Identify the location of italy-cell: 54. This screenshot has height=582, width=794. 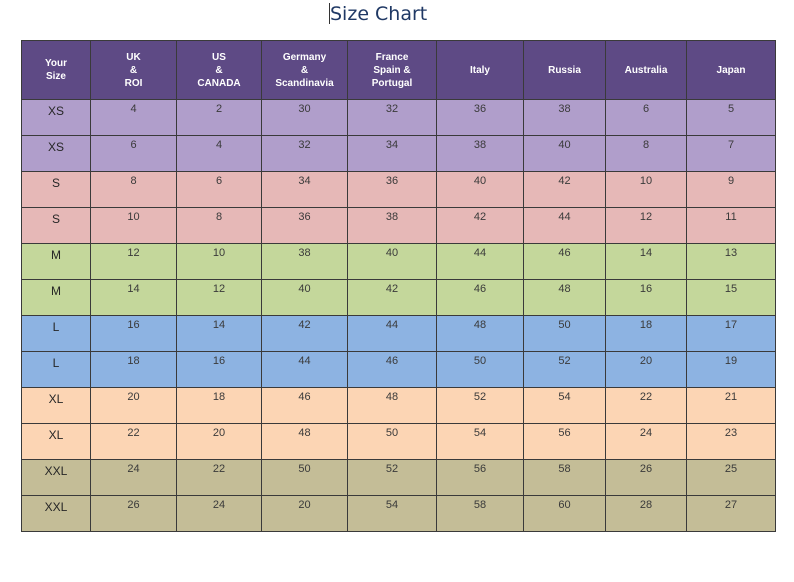
(480, 441).